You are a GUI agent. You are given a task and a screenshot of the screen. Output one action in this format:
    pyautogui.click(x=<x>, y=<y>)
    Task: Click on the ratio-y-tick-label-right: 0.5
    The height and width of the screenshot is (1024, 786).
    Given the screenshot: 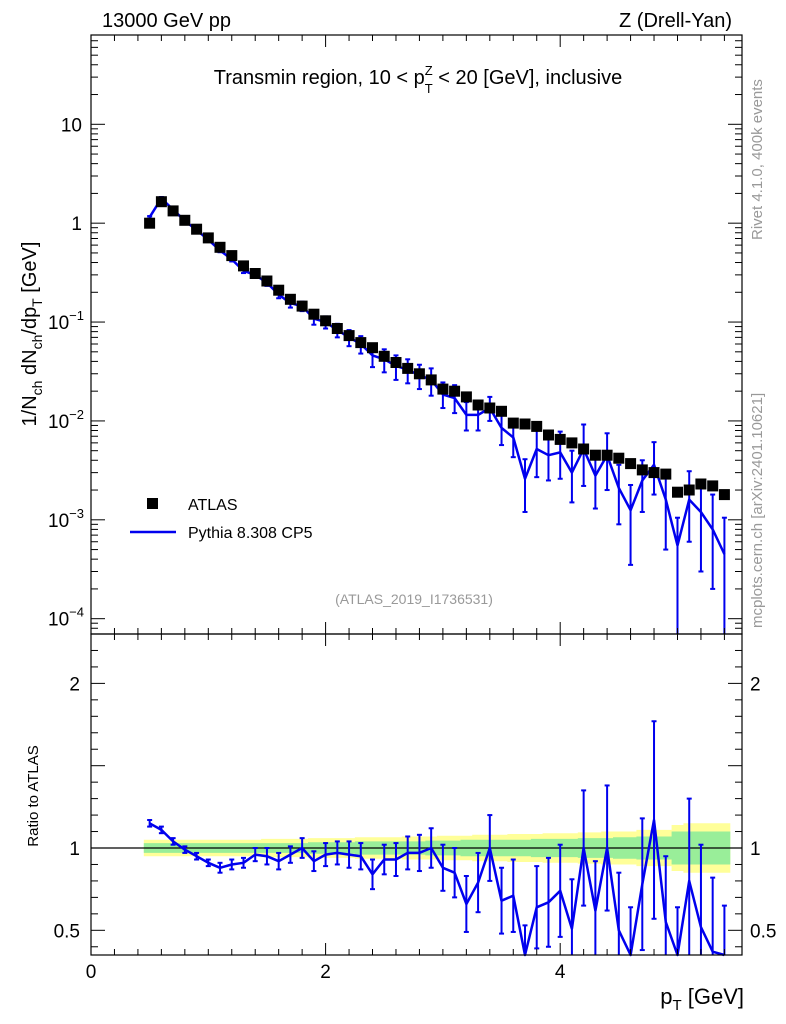 What is the action you would take?
    pyautogui.click(x=763, y=931)
    